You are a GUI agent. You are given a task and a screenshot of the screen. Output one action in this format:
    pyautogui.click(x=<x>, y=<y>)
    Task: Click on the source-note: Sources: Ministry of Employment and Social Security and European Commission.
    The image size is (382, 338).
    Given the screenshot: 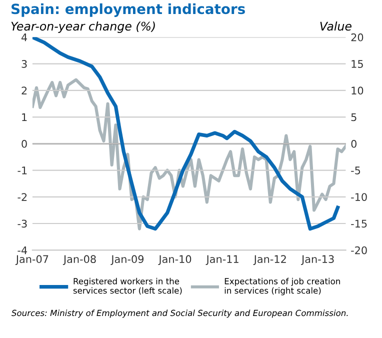 What is the action you would take?
    pyautogui.click(x=180, y=314)
    